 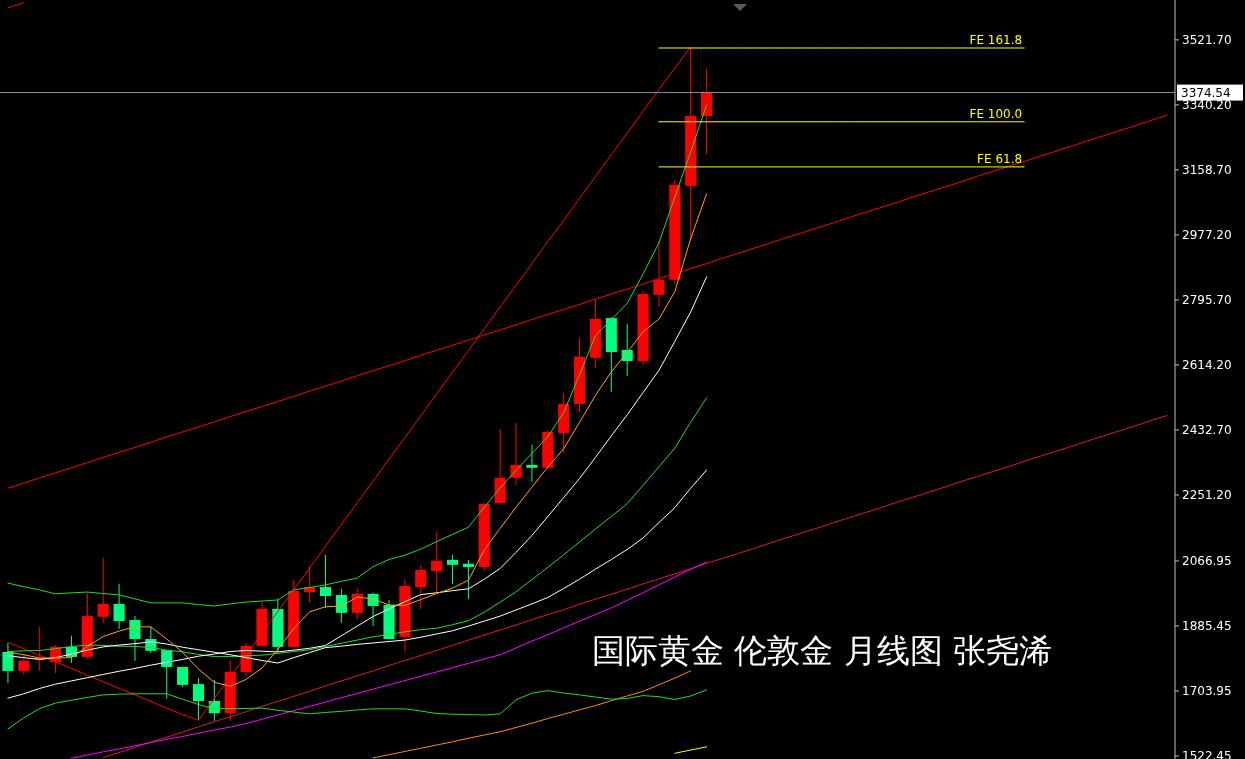 What do you see at coordinates (1207, 365) in the screenshot?
I see `y-tick-label: 2614.20` at bounding box center [1207, 365].